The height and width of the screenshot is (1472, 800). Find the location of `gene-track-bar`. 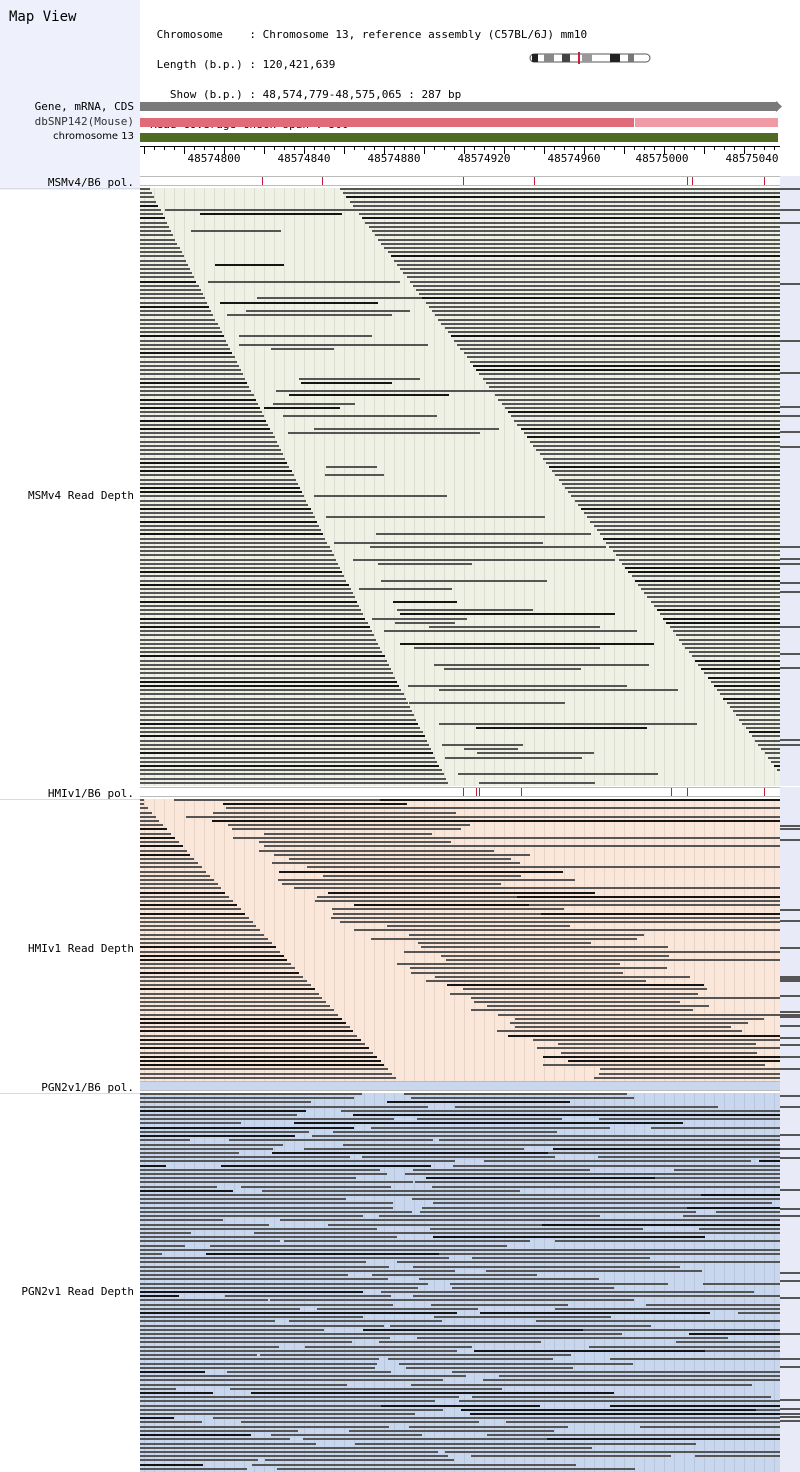

gene-track-bar is located at coordinates (459, 106).